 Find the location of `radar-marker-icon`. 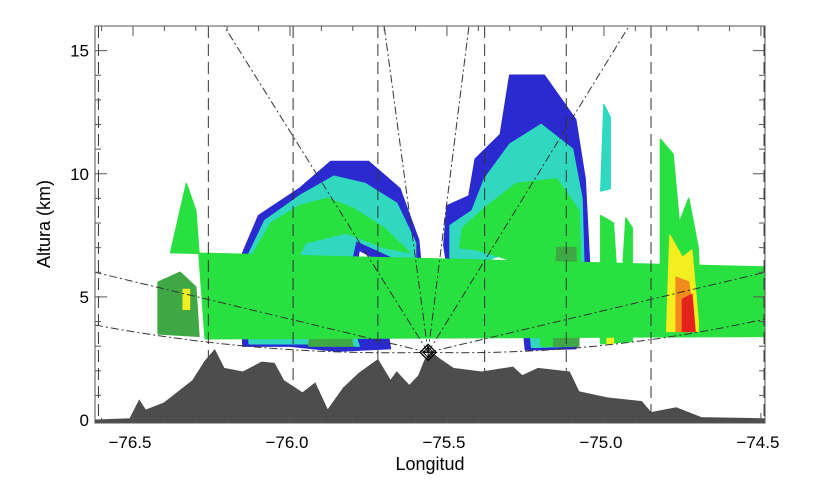

radar-marker-icon is located at coordinates (428, 352).